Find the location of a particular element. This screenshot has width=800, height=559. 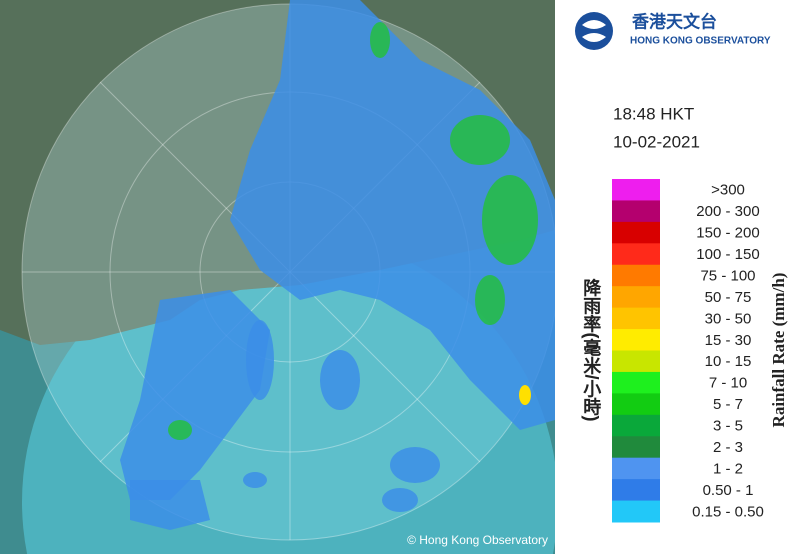

legend-label: 3 - 5 is located at coordinates (728, 426).